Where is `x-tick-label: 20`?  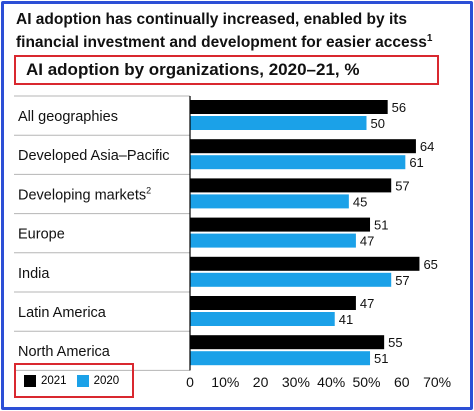 x-tick-label: 20 is located at coordinates (261, 382).